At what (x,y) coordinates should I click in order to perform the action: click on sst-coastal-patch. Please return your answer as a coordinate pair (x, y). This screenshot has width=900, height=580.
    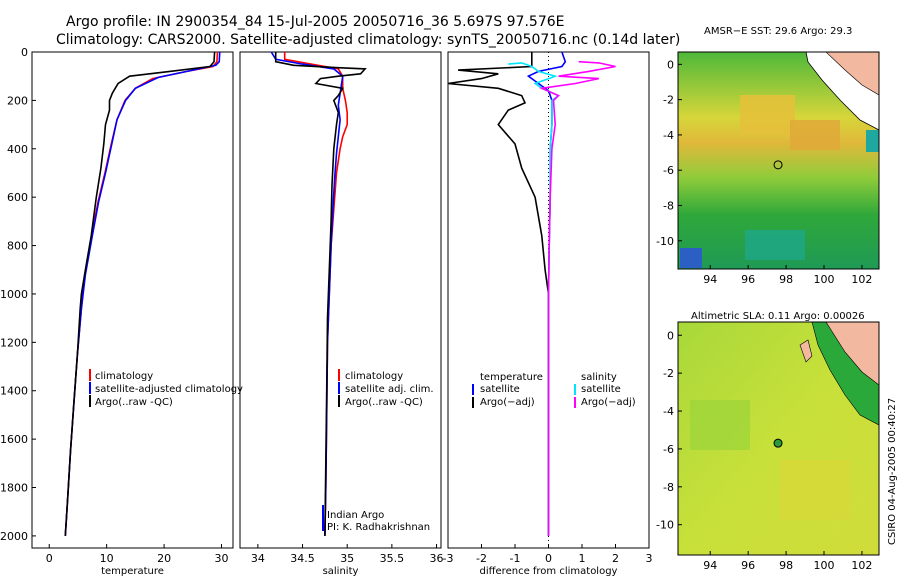
    Looking at the image, I should click on (872, 141).